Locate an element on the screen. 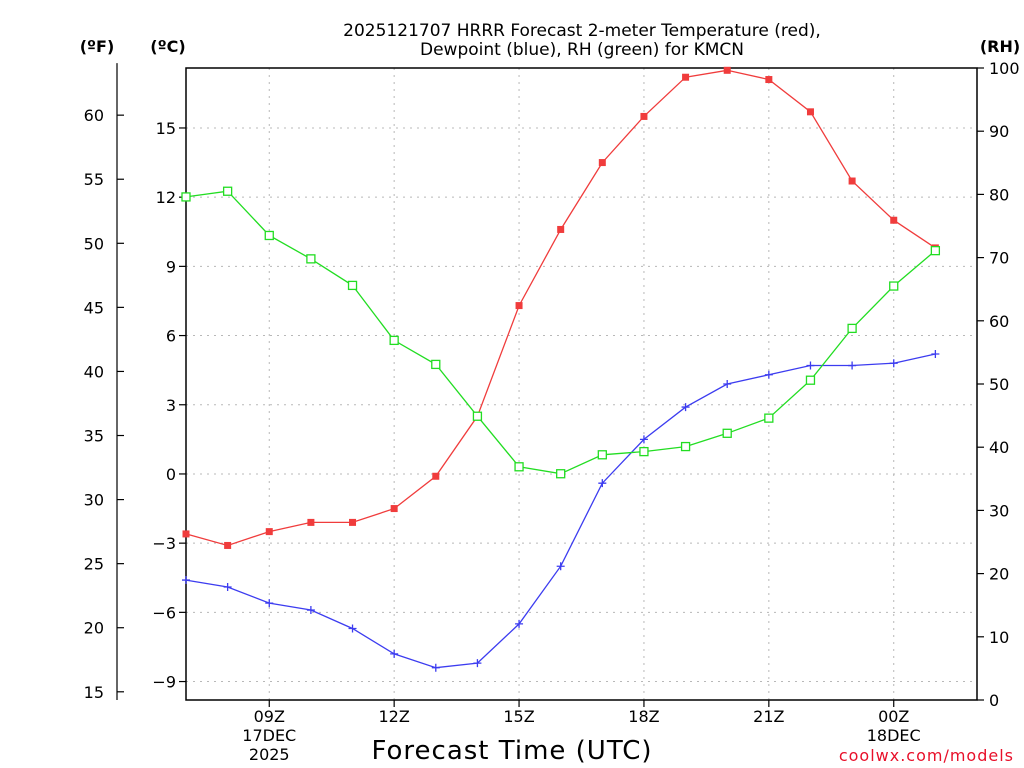 The width and height of the screenshot is (1024, 768). x-tick-label: 09Z is located at coordinates (269, 716).